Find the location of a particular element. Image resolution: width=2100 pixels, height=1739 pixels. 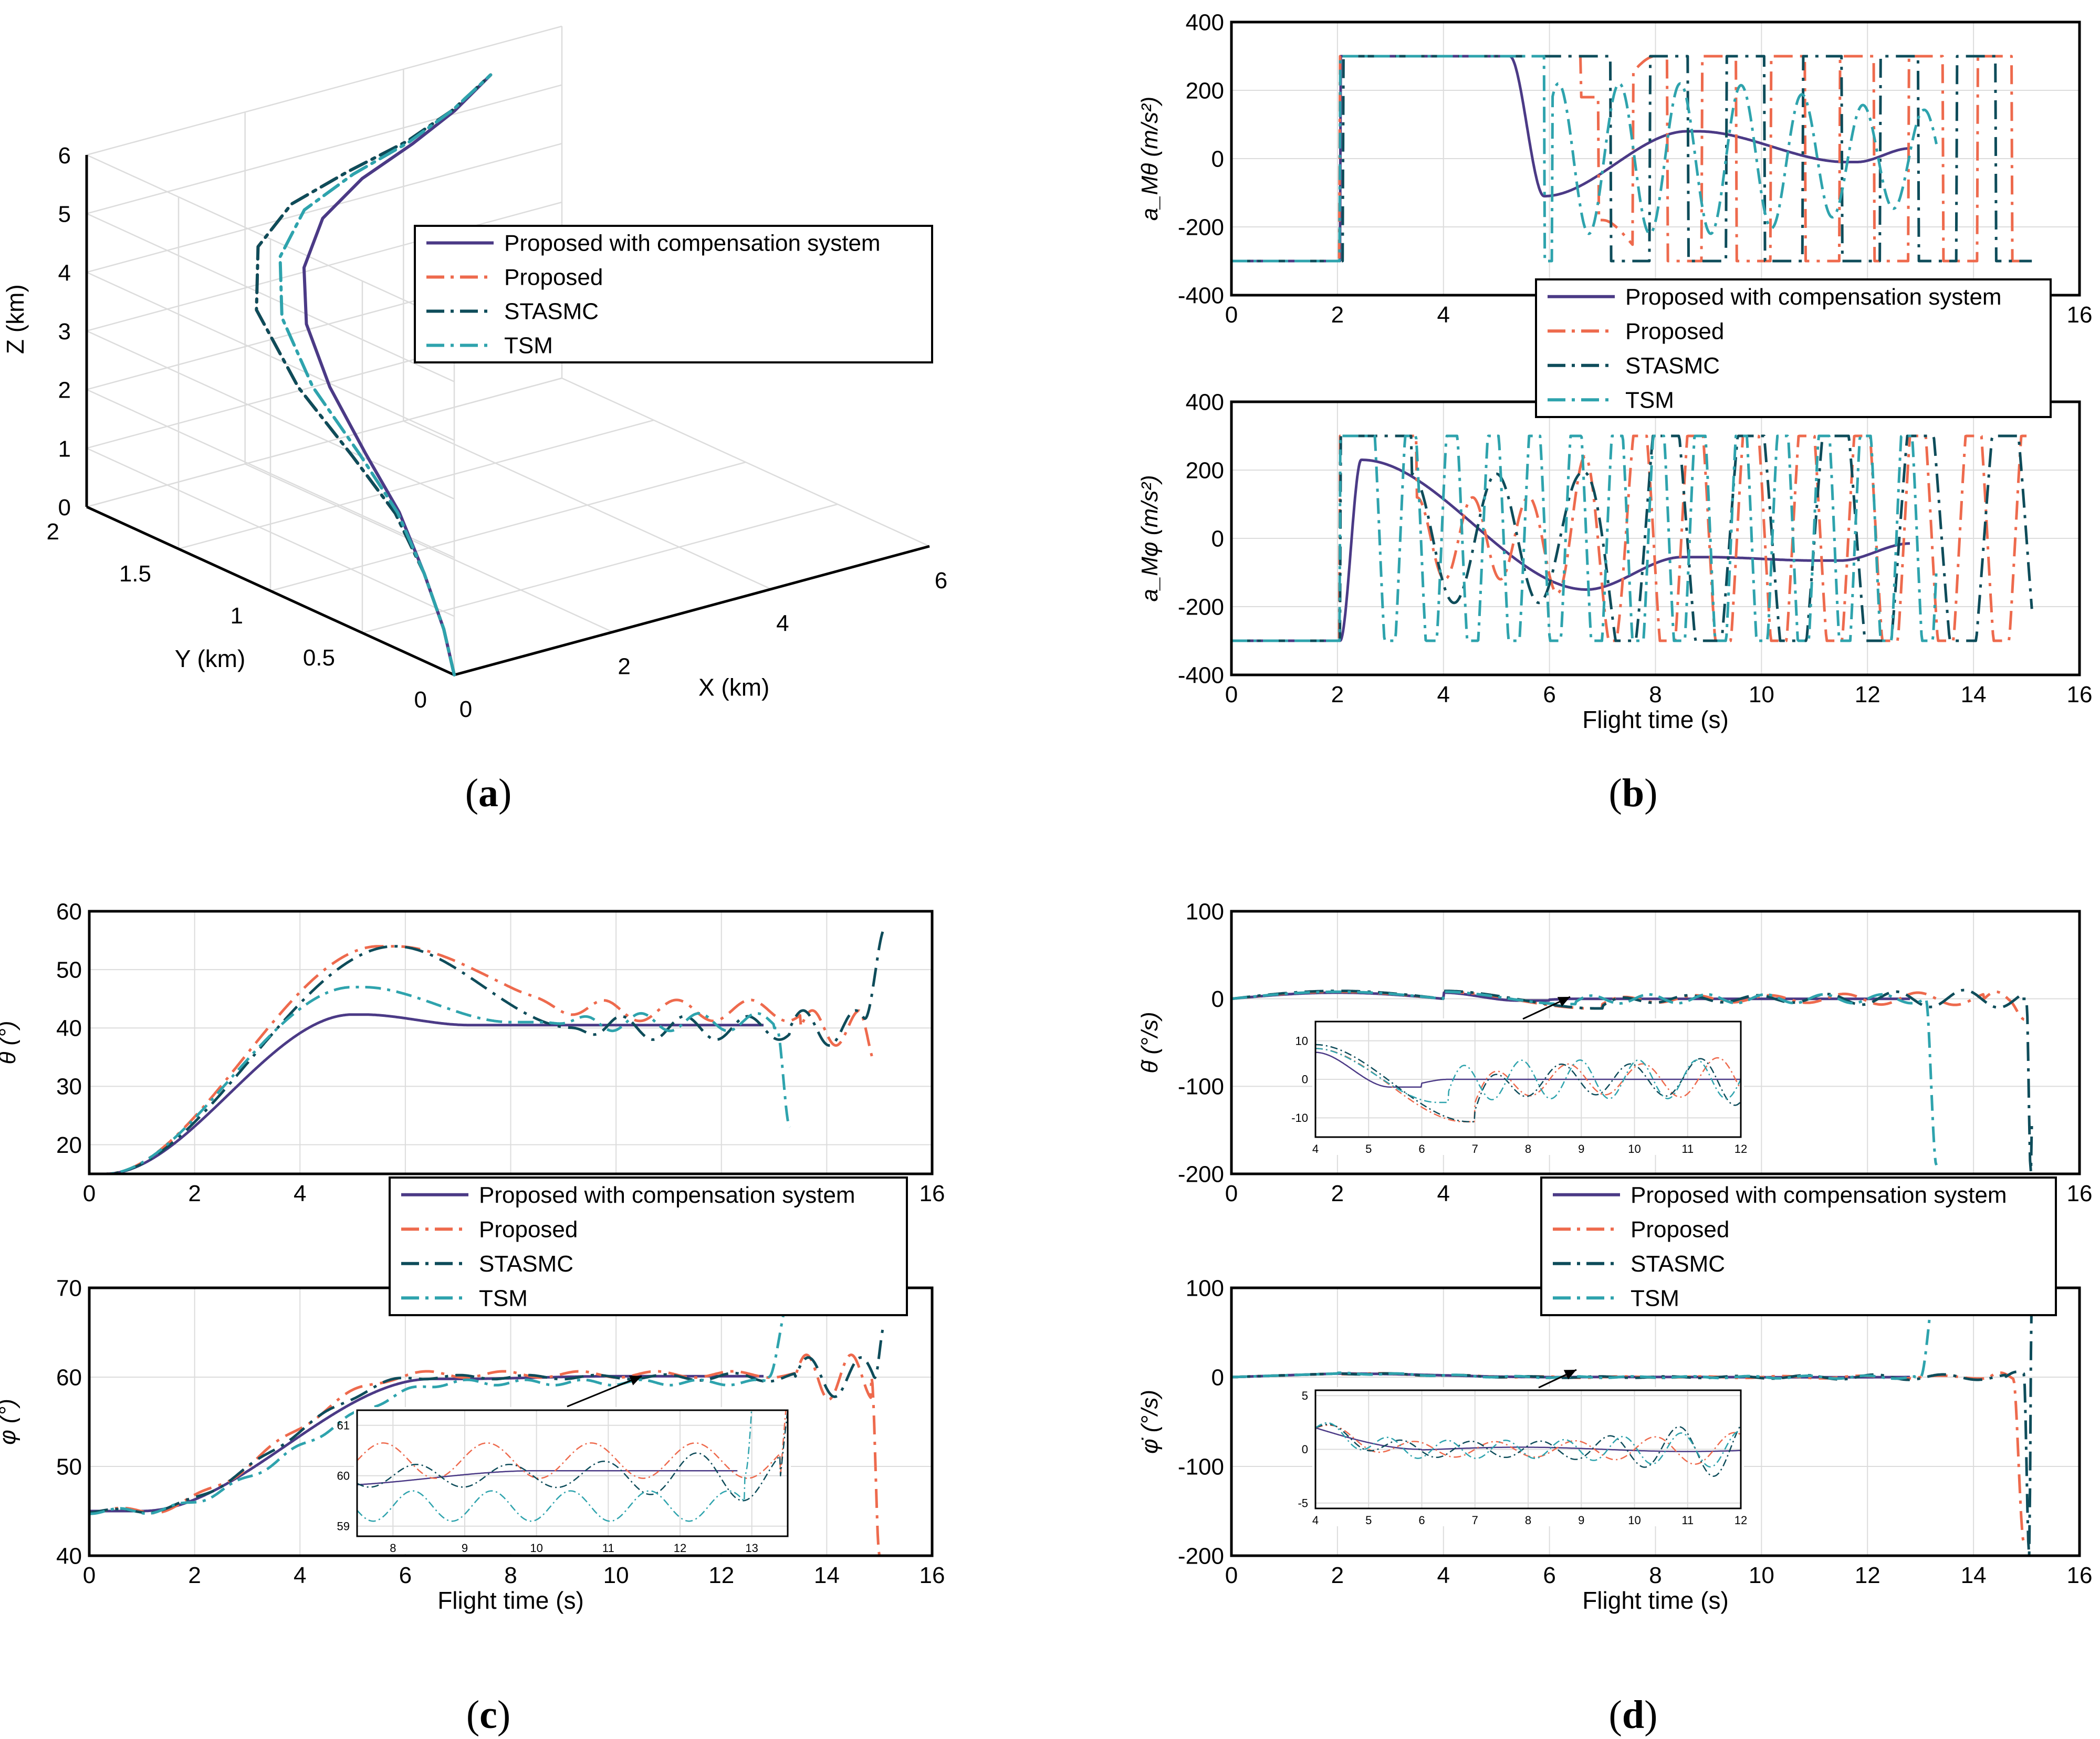

z-tick-label: 2 is located at coordinates (65, 390).